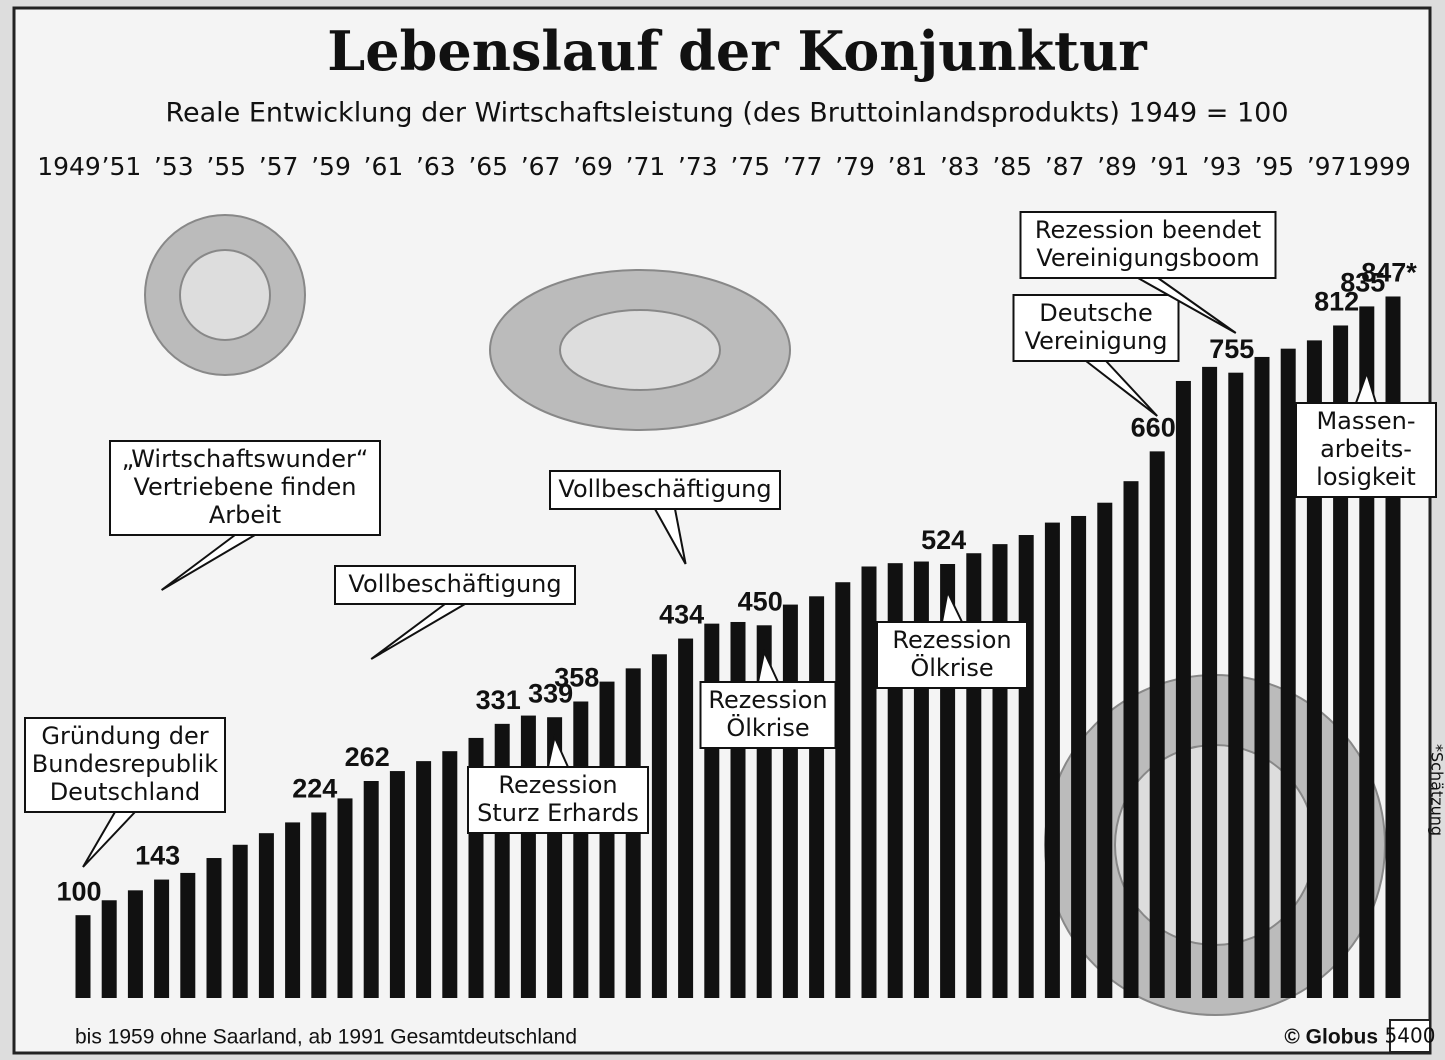 This screenshot has height=1060, width=1445. What do you see at coordinates (498, 700) in the screenshot?
I see `value-label: 331` at bounding box center [498, 700].